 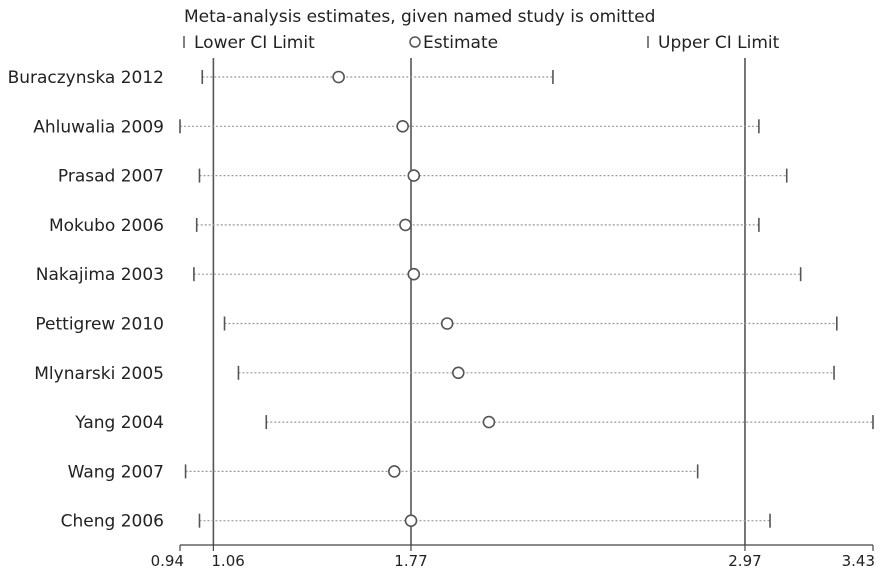 I want to click on legend: Lower CI Limit Estimate Upper CI Limit, so click(x=481, y=43).